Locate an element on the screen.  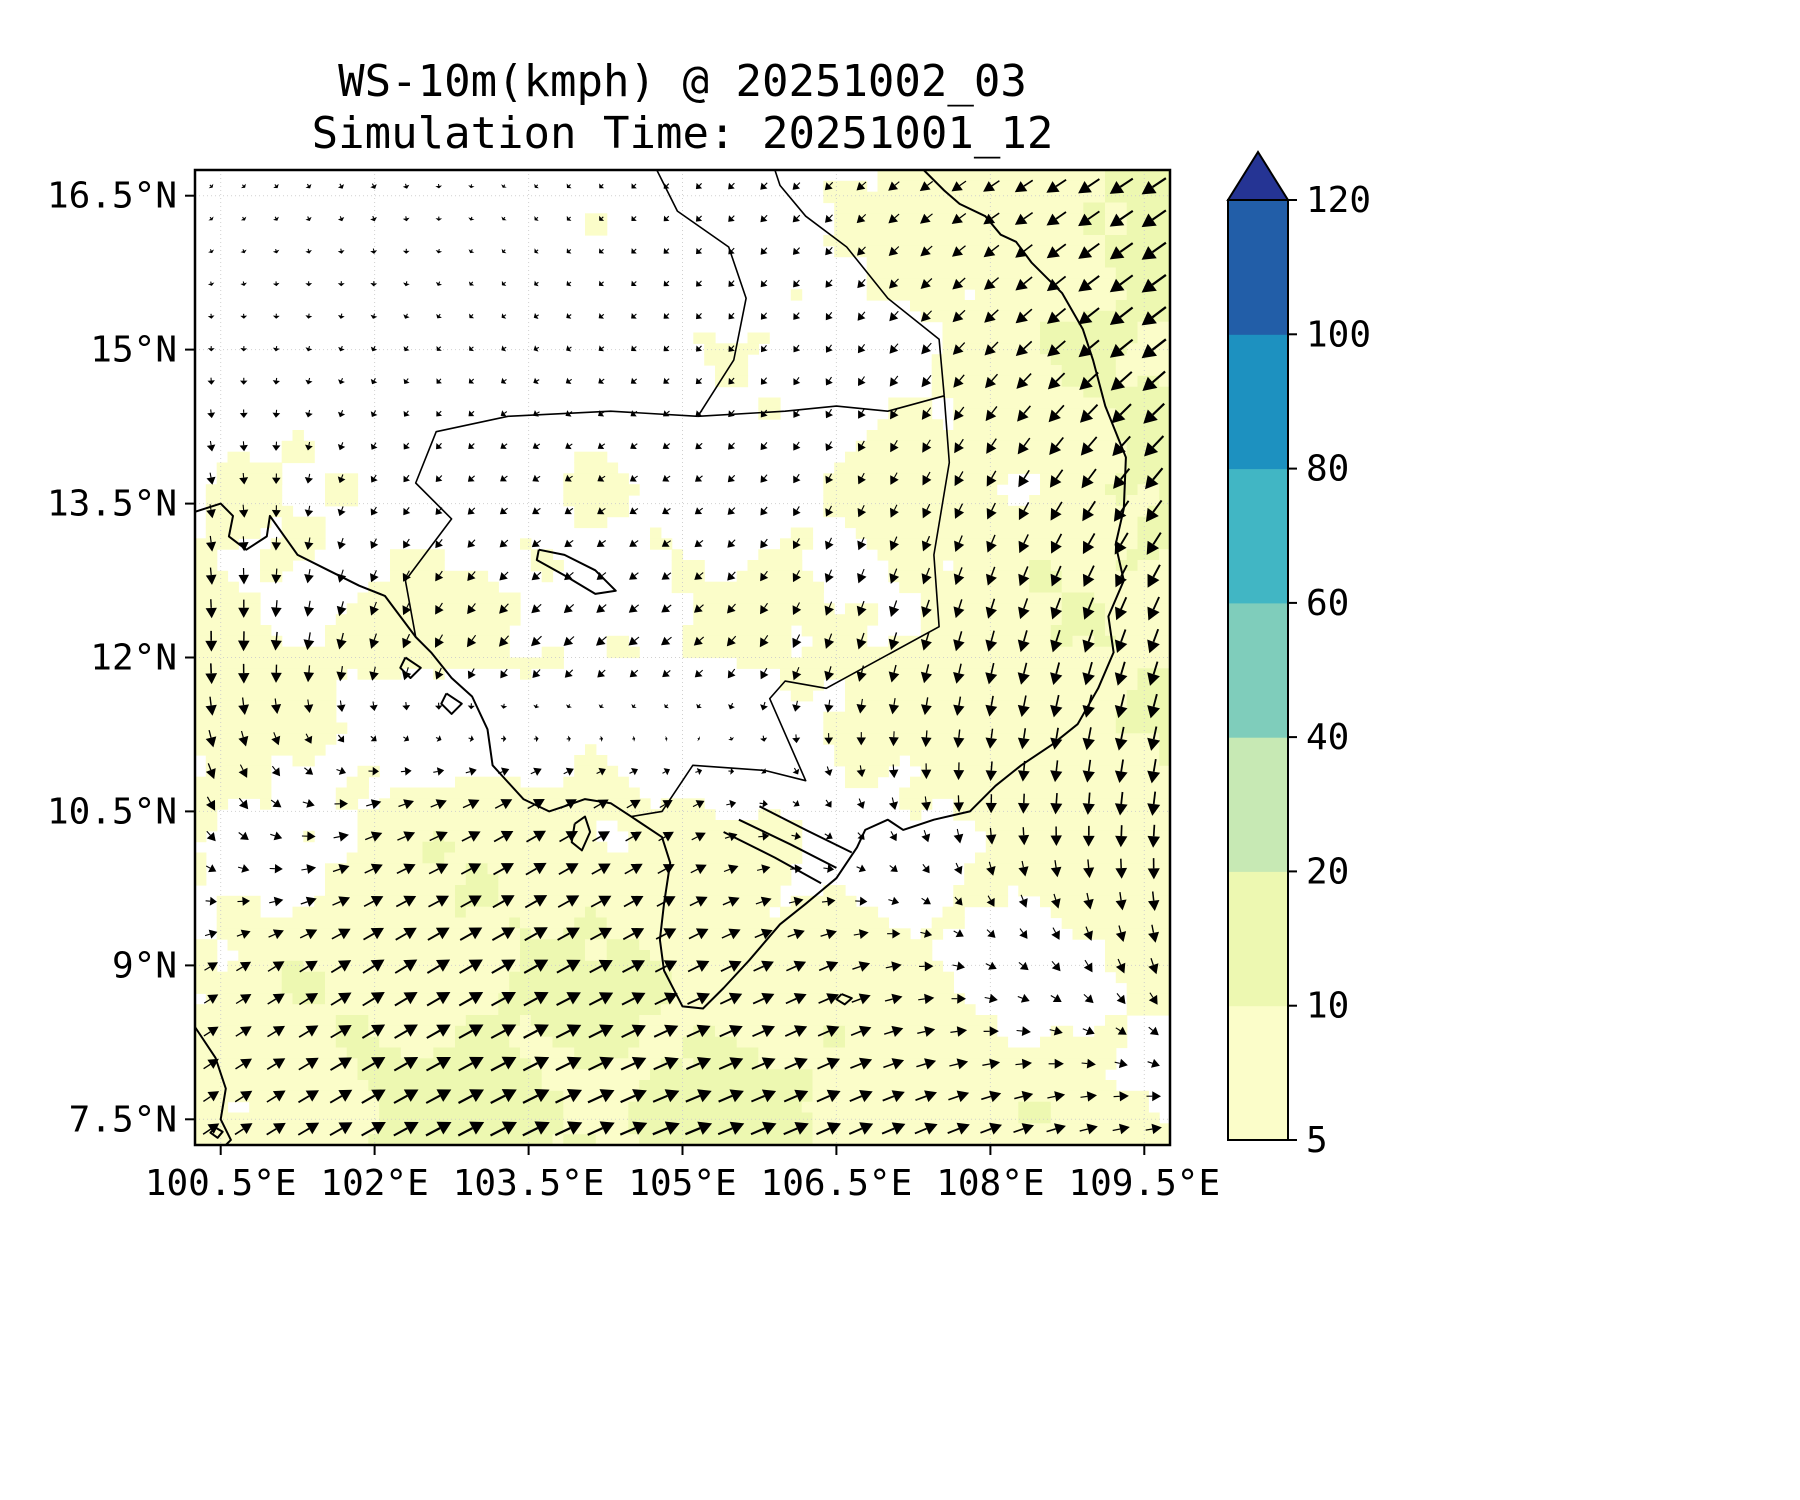
x-tick-label: 103.5°E is located at coordinates (529, 1183).